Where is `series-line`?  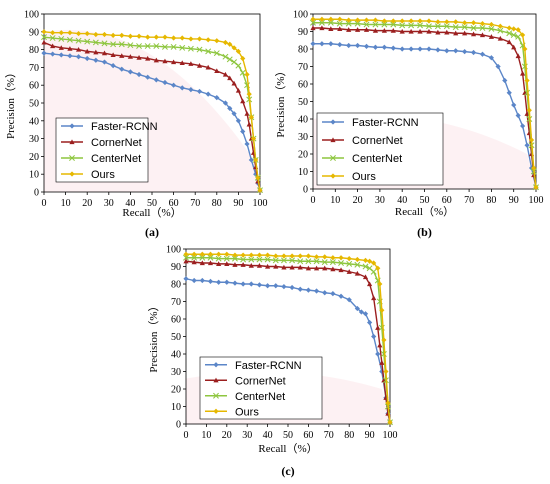
series-line is located at coordinates (425, 107).